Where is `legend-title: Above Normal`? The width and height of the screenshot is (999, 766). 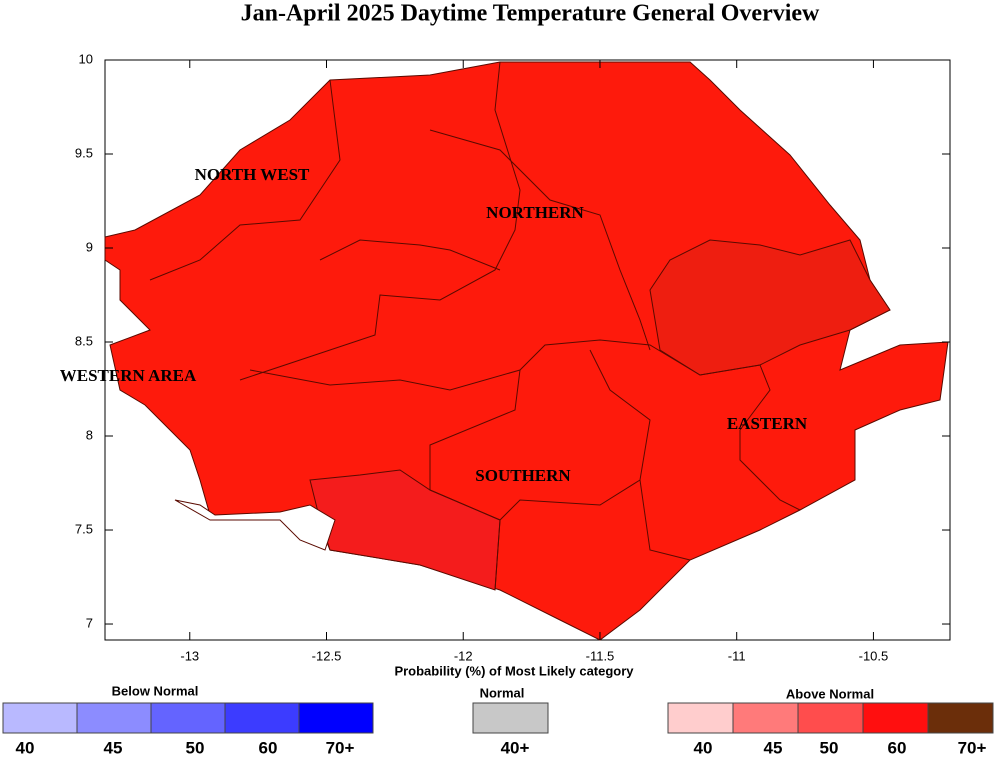 legend-title: Above Normal is located at coordinates (830, 693).